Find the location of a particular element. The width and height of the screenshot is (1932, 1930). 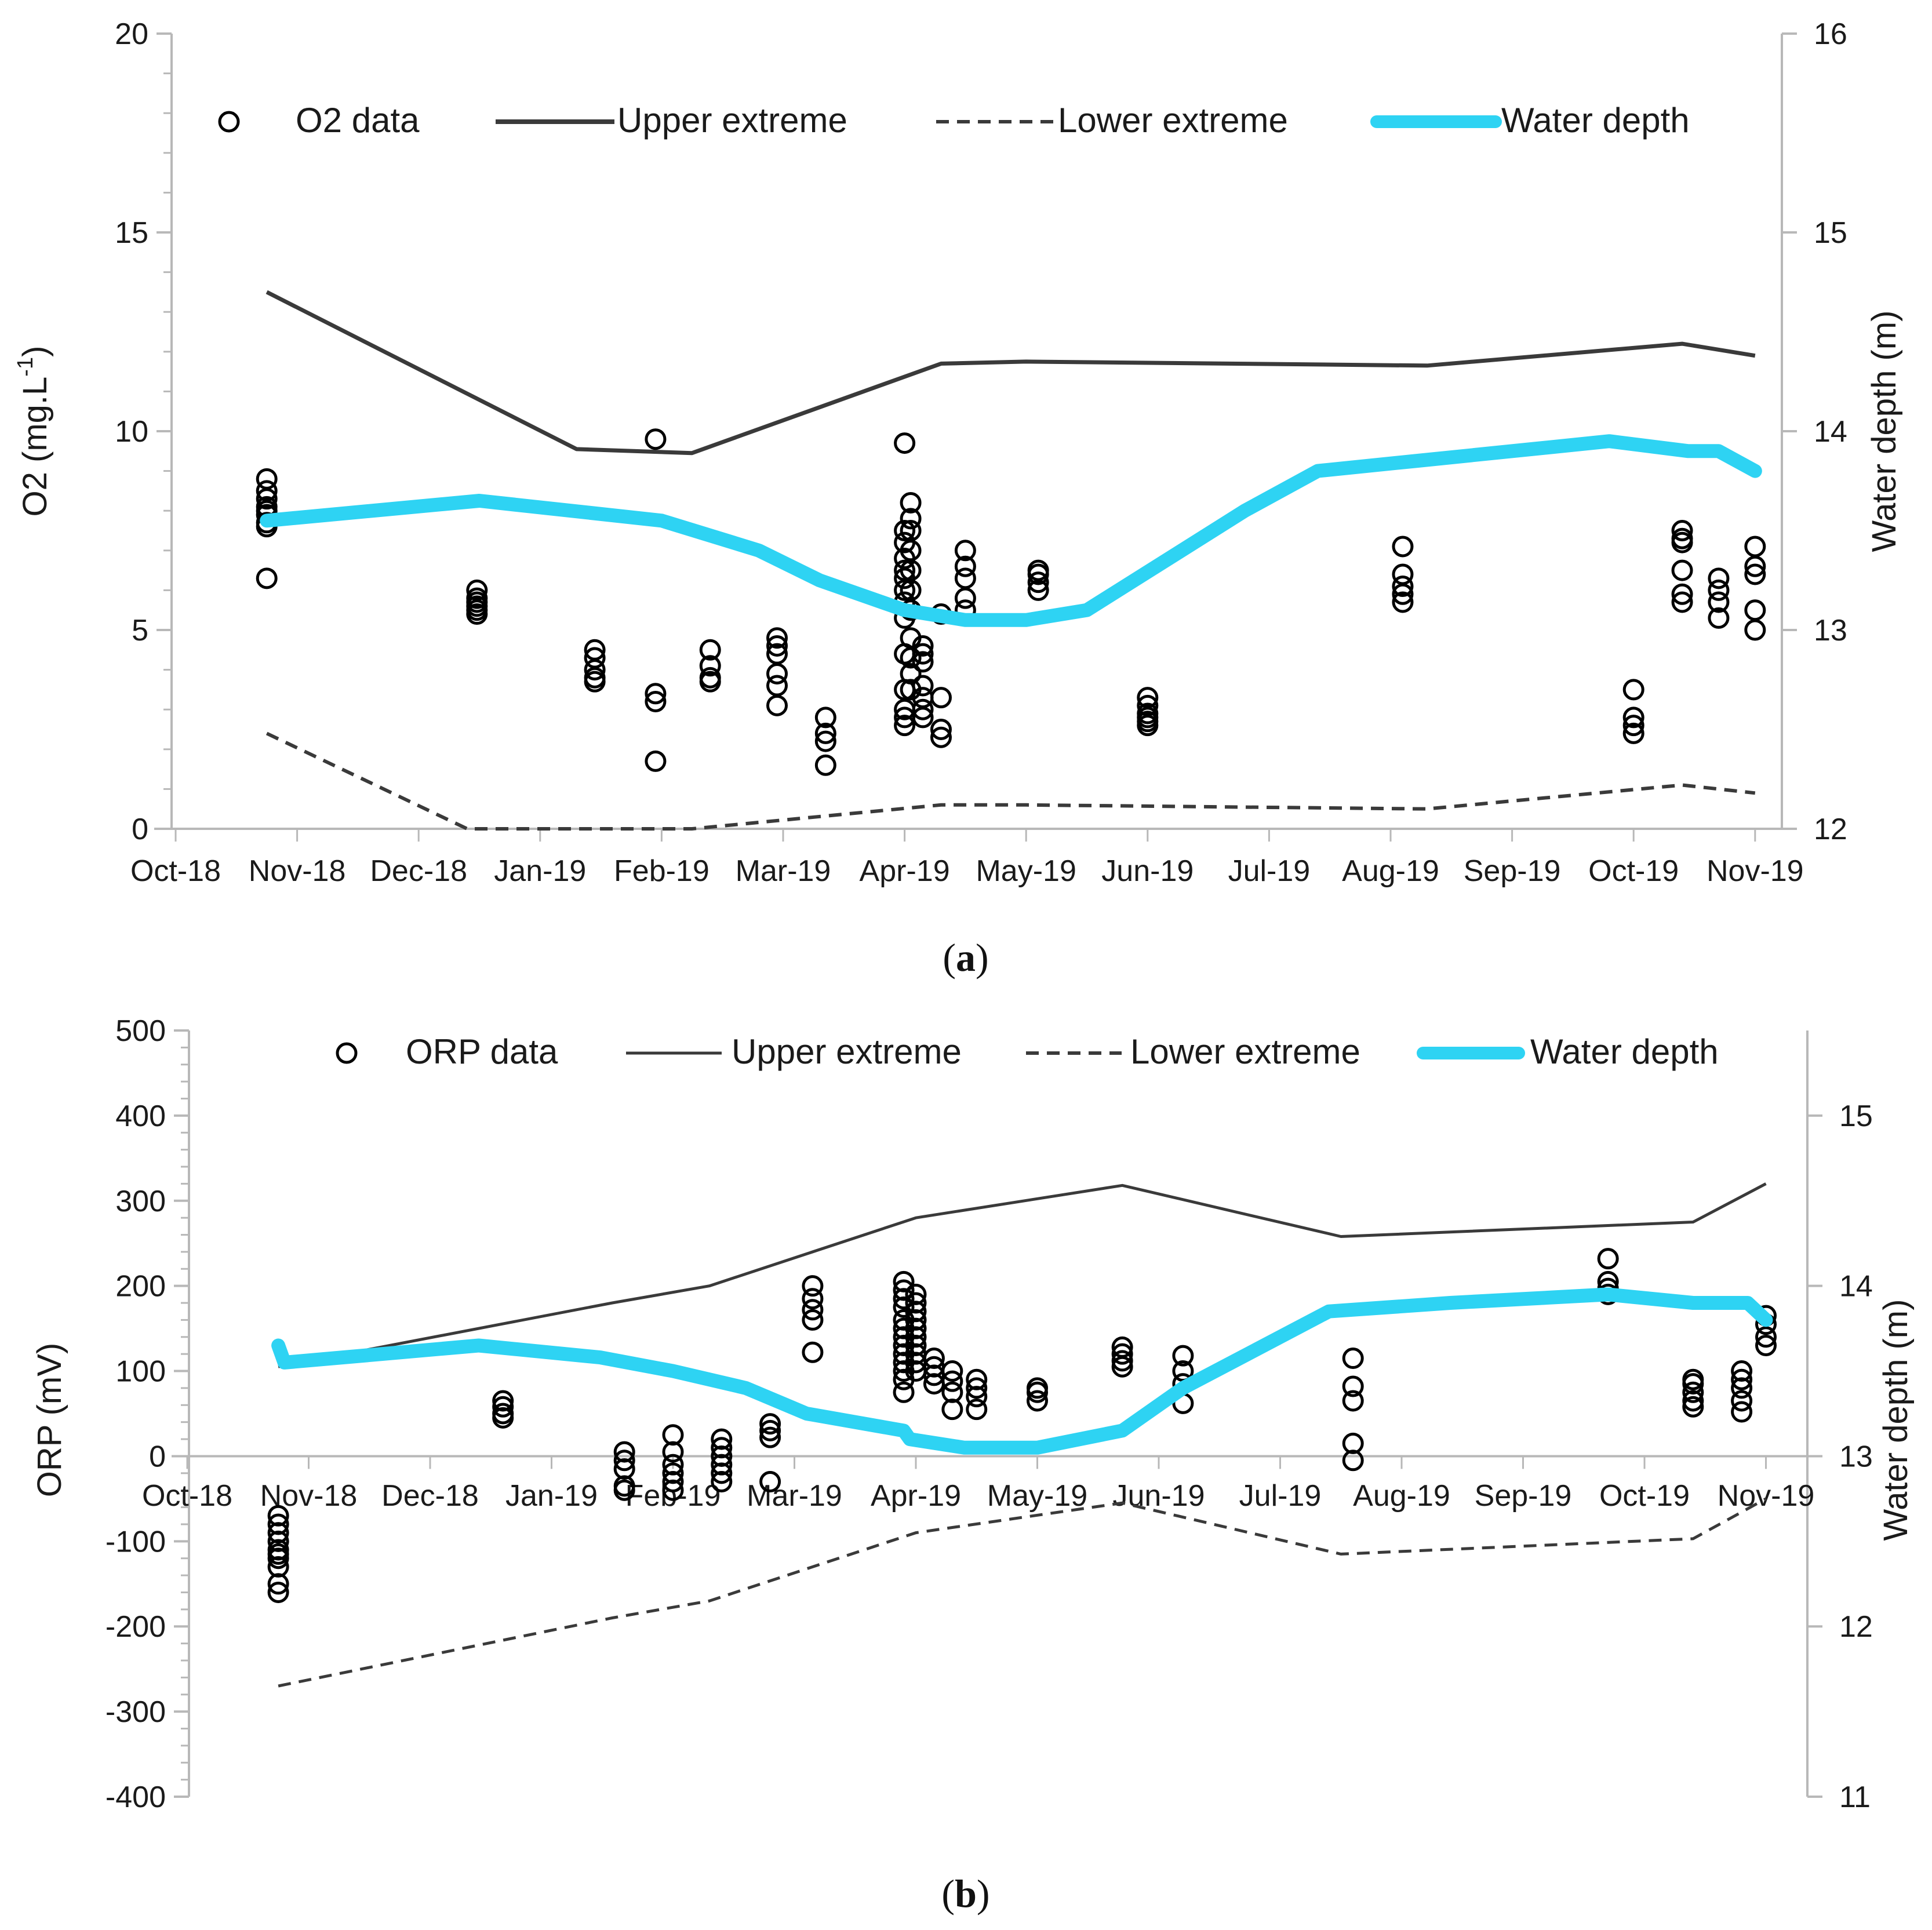

left-tick-label: 300 is located at coordinates (140, 1201).